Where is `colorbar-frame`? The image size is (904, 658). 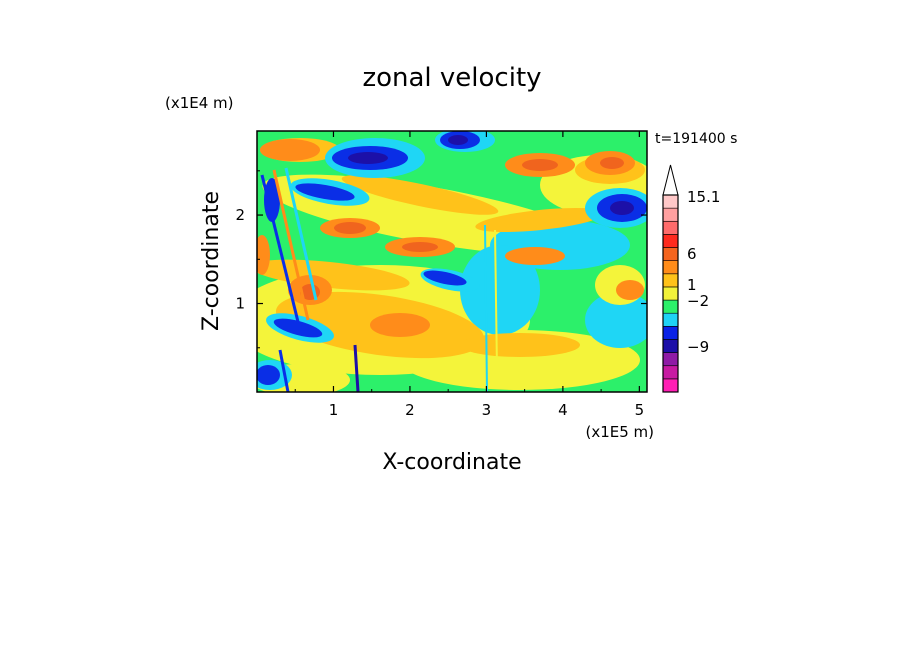
colorbar-frame is located at coordinates (670, 293).